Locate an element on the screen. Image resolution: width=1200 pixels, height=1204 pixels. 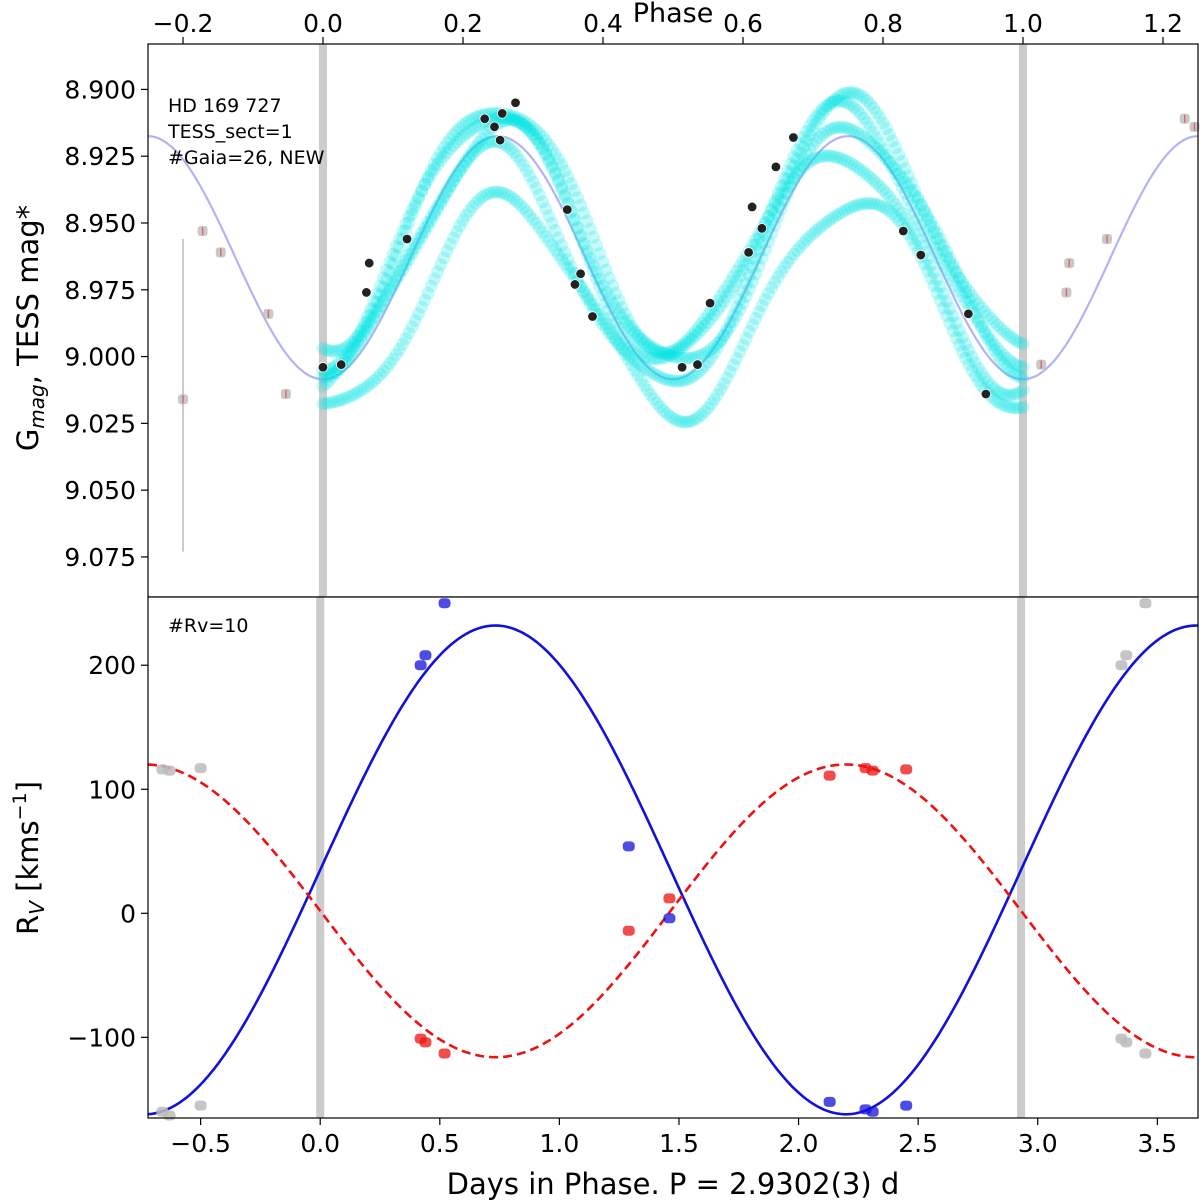
phase-tick-label: 0.4 is located at coordinates (603, 23).